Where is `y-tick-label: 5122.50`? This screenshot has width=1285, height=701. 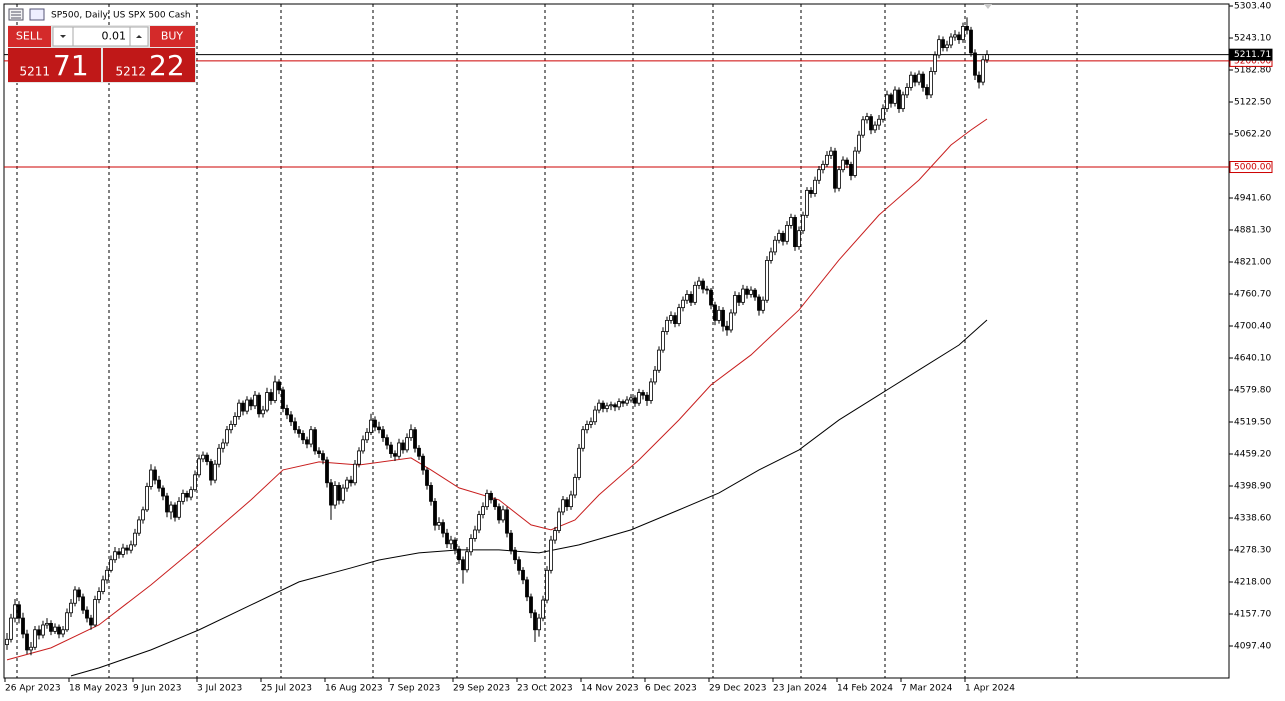 y-tick-label: 5122.50 is located at coordinates (1252, 103).